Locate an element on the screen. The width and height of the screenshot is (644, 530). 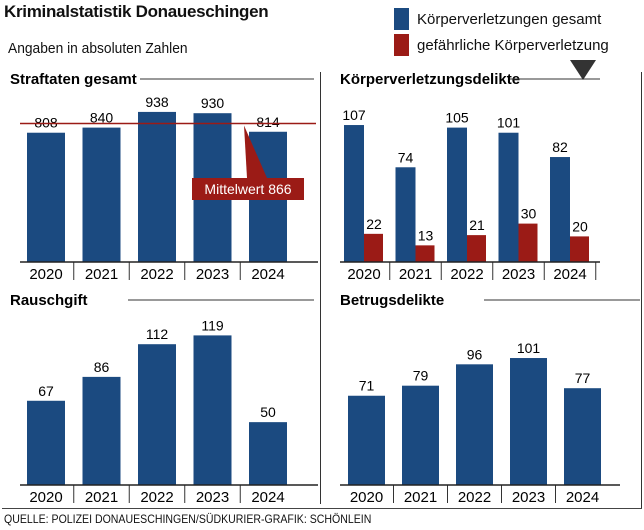
chart-rauschgift-xtick: 2024 is located at coordinates (267, 497).